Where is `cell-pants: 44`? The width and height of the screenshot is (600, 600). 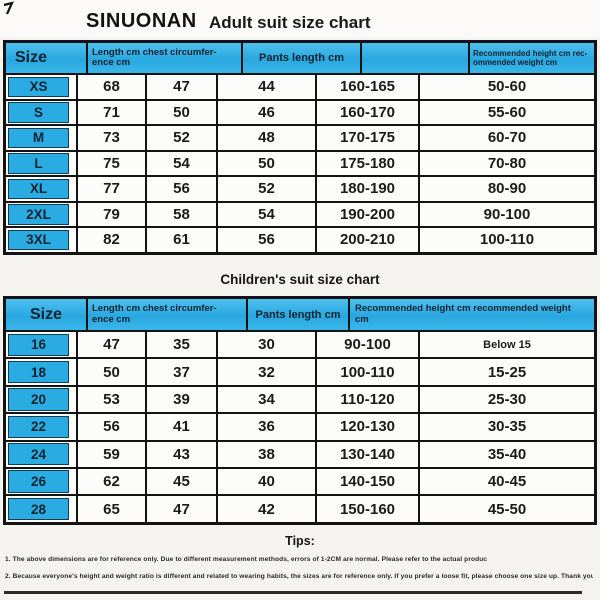 cell-pants: 44 is located at coordinates (265, 87).